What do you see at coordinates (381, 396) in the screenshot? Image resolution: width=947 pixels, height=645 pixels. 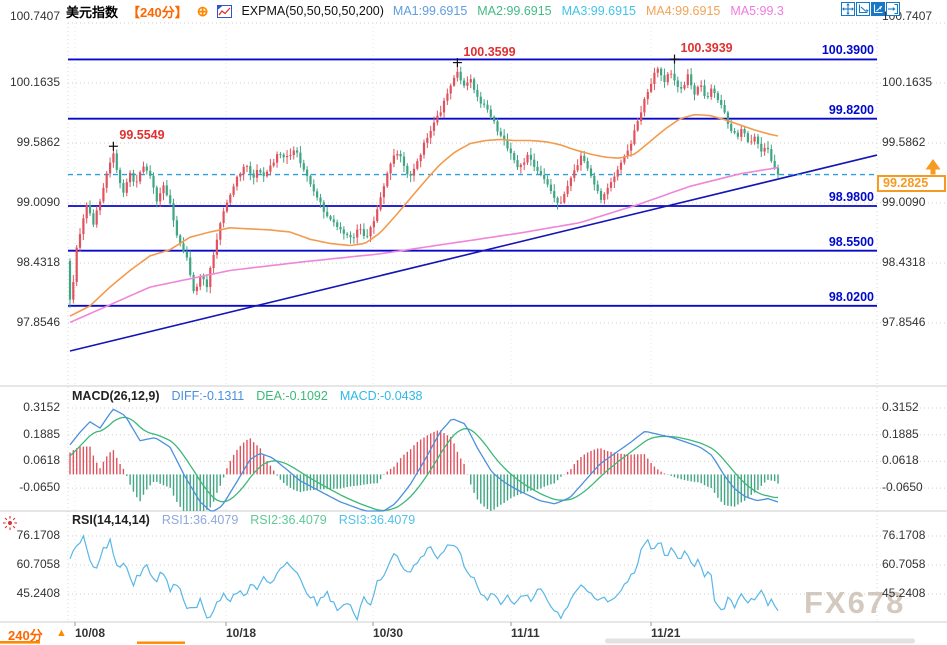 I see `macd-hist-value: MACD:-0.0438` at bounding box center [381, 396].